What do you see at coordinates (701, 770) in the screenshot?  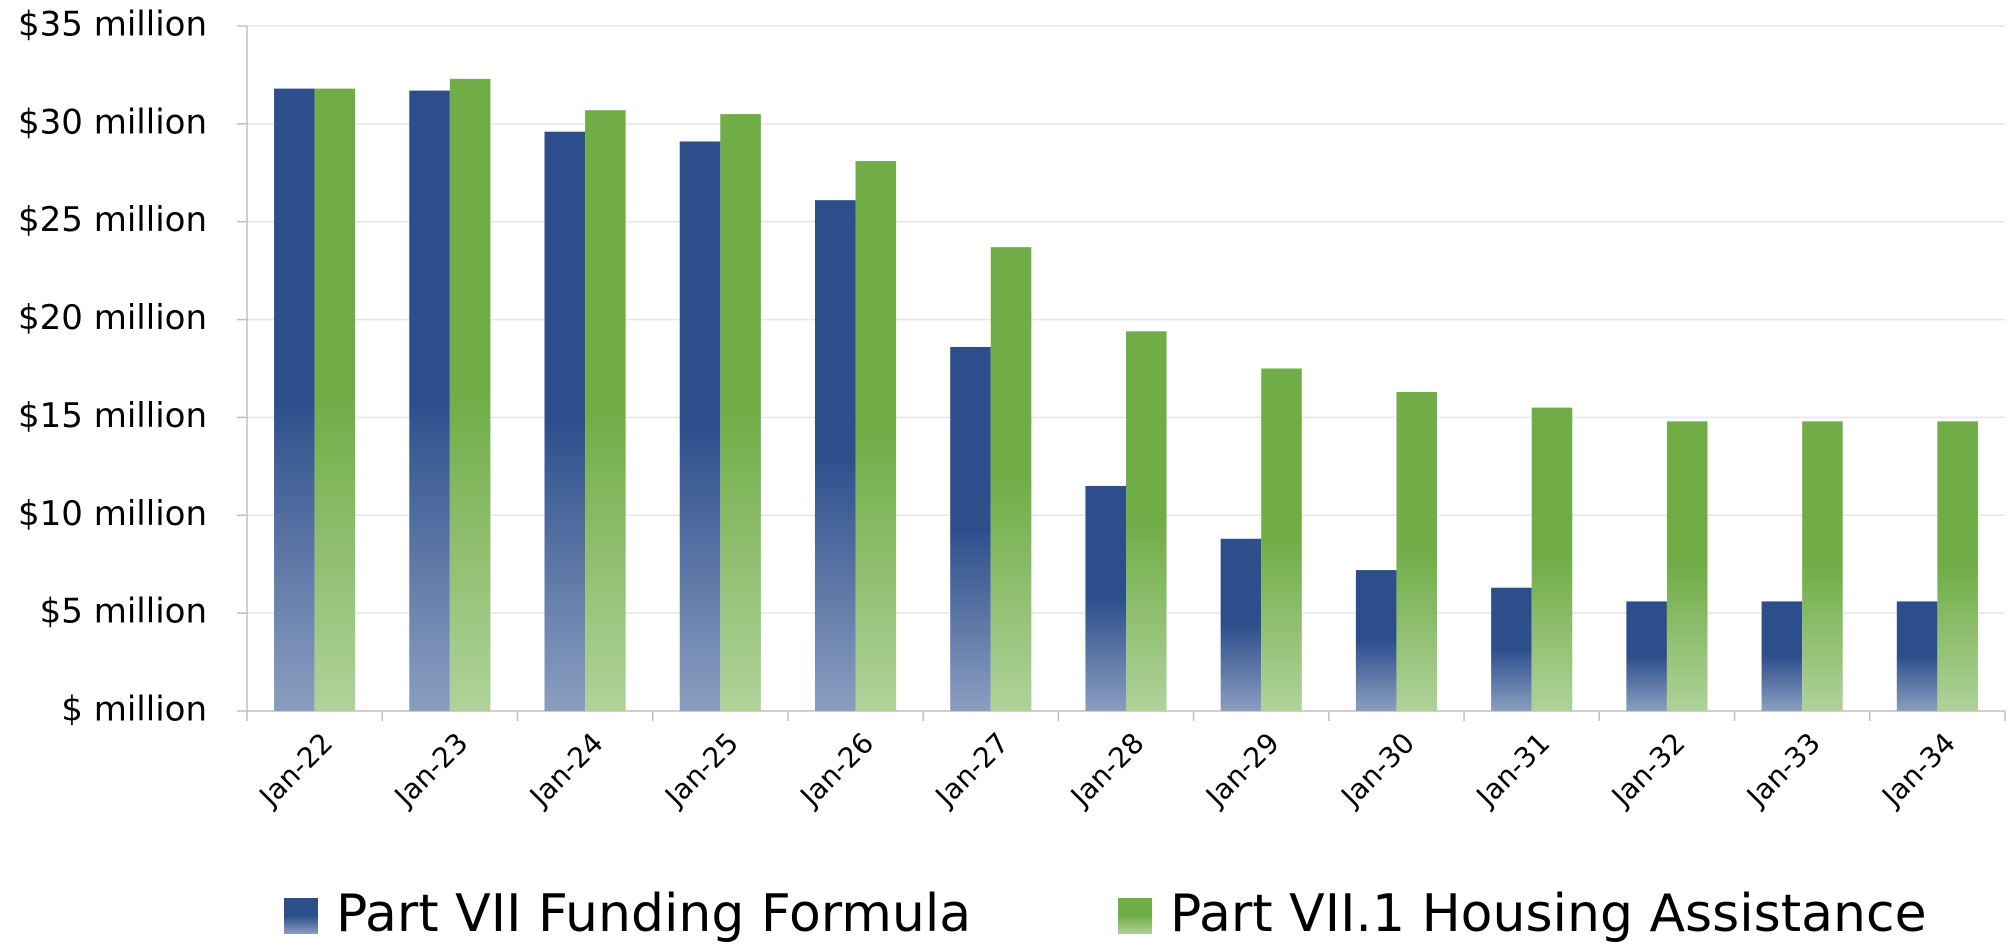 I see `x-tick-label: Jan-25` at bounding box center [701, 770].